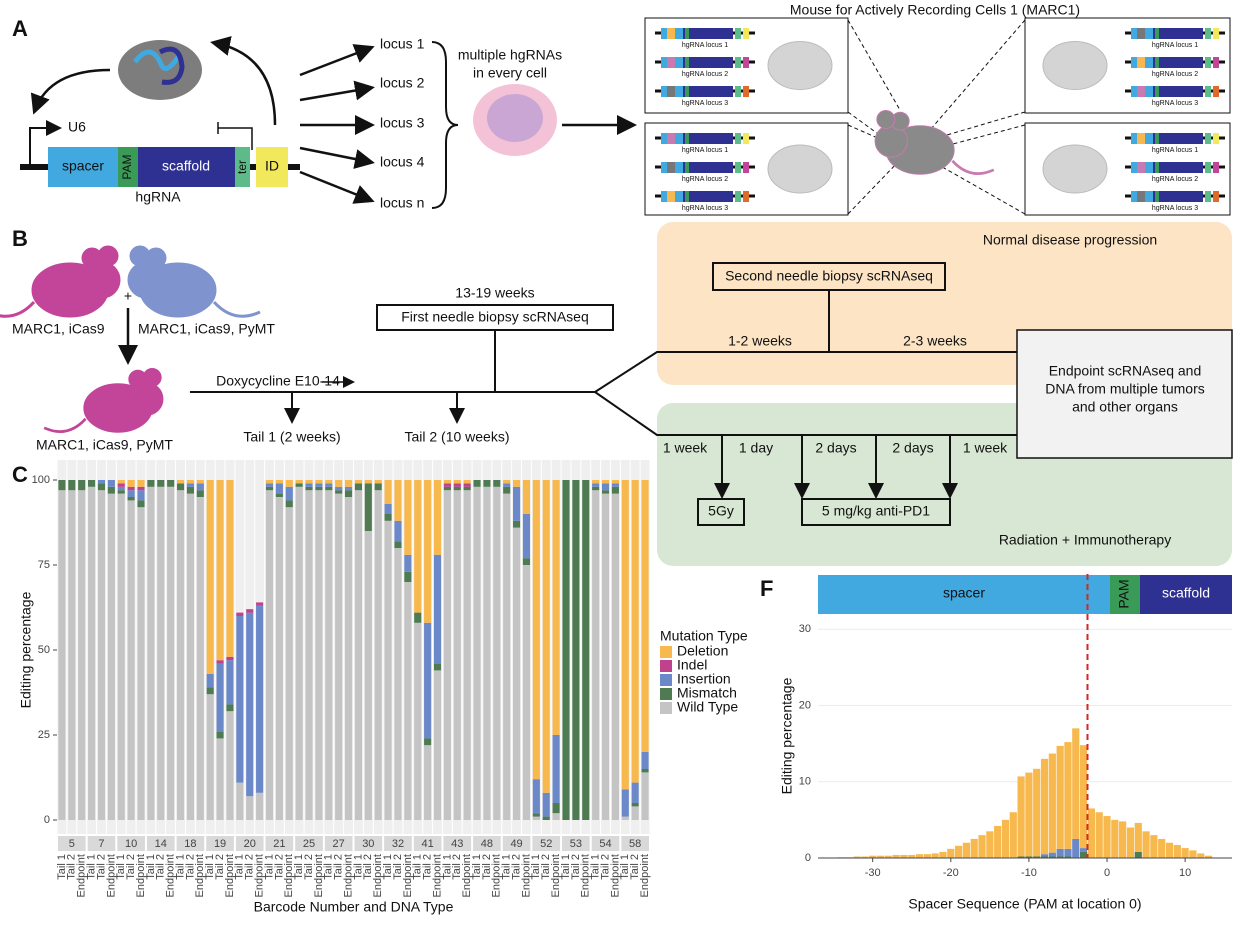  Describe the element at coordinates (368, 844) in the screenshot. I see `facet-label: 30` at that location.